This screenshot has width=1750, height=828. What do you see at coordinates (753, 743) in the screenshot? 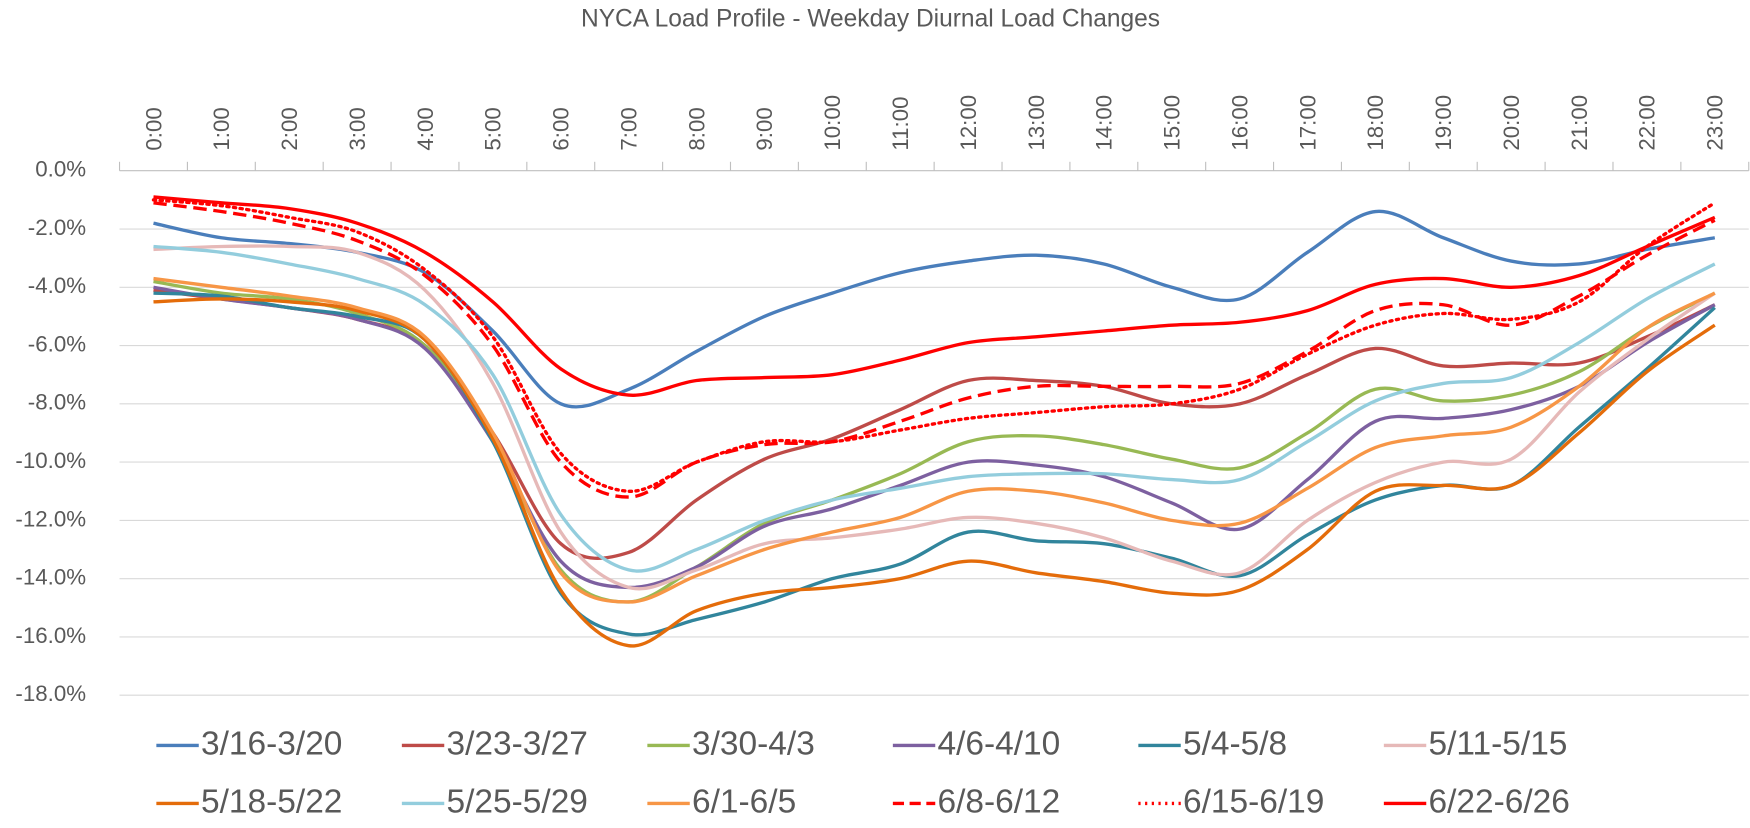
I see `legend-label: 3/30-4/3` at bounding box center [753, 743].